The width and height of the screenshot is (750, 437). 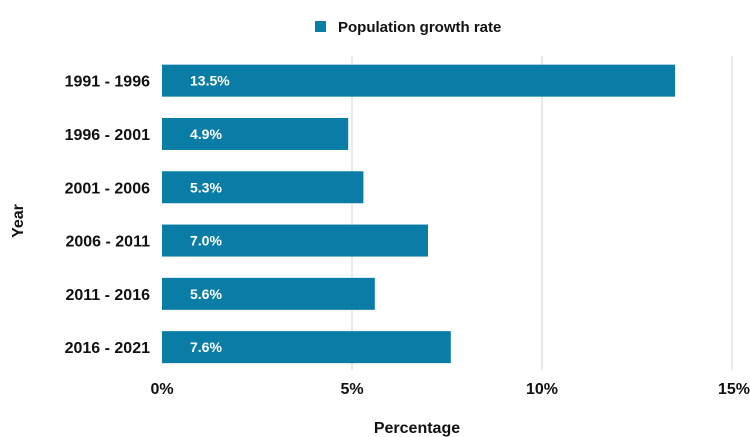 What do you see at coordinates (107, 242) in the screenshot?
I see `category-label: 2006 - 2011` at bounding box center [107, 242].